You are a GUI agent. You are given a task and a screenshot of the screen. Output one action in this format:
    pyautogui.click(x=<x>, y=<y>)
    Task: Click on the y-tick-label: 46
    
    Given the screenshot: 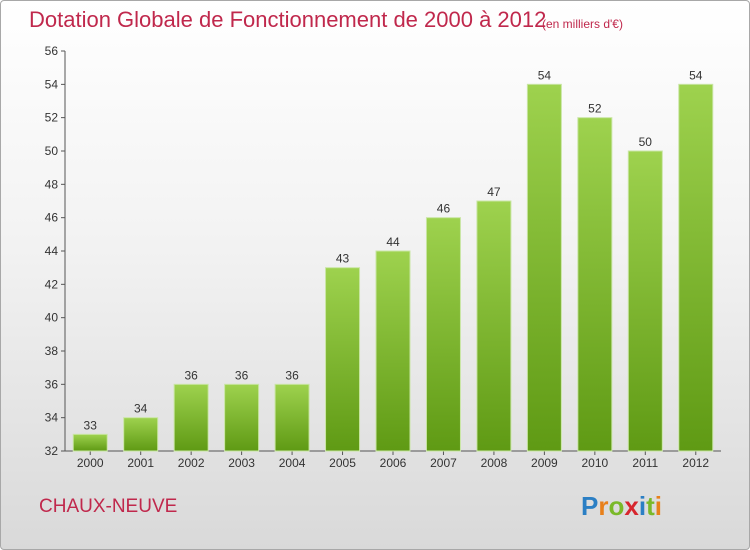 What is the action you would take?
    pyautogui.click(x=52, y=218)
    